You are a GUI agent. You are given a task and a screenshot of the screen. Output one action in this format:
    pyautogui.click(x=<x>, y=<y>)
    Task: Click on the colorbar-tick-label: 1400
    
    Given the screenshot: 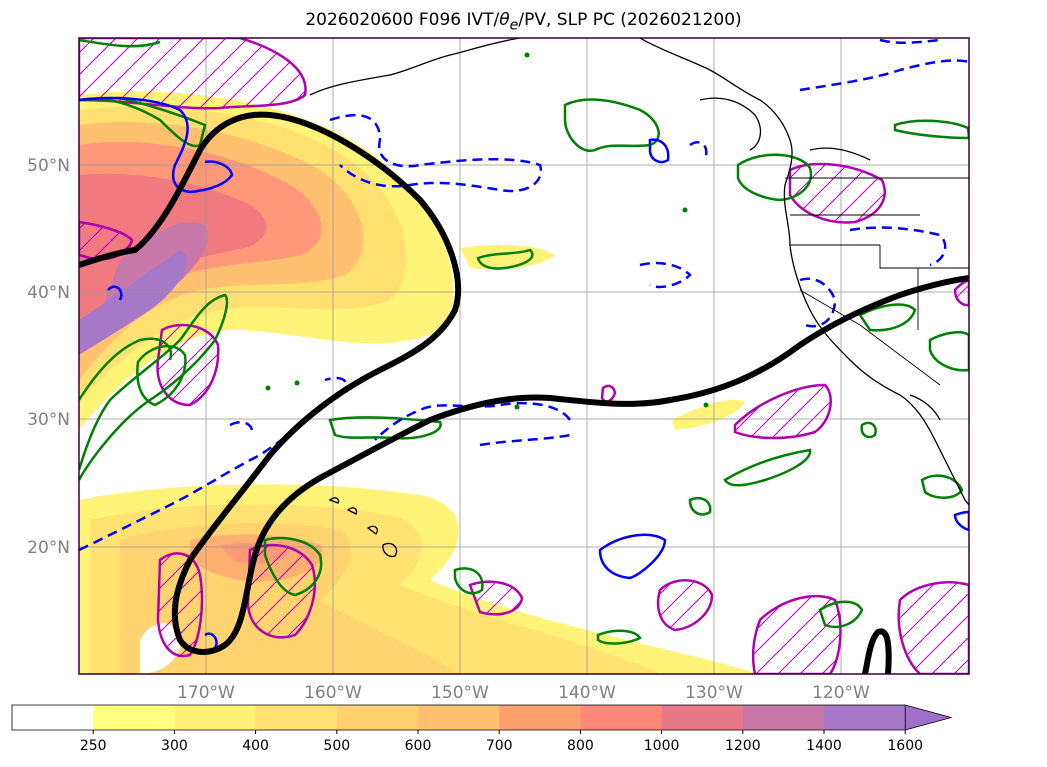 What is the action you would take?
    pyautogui.click(x=824, y=746)
    